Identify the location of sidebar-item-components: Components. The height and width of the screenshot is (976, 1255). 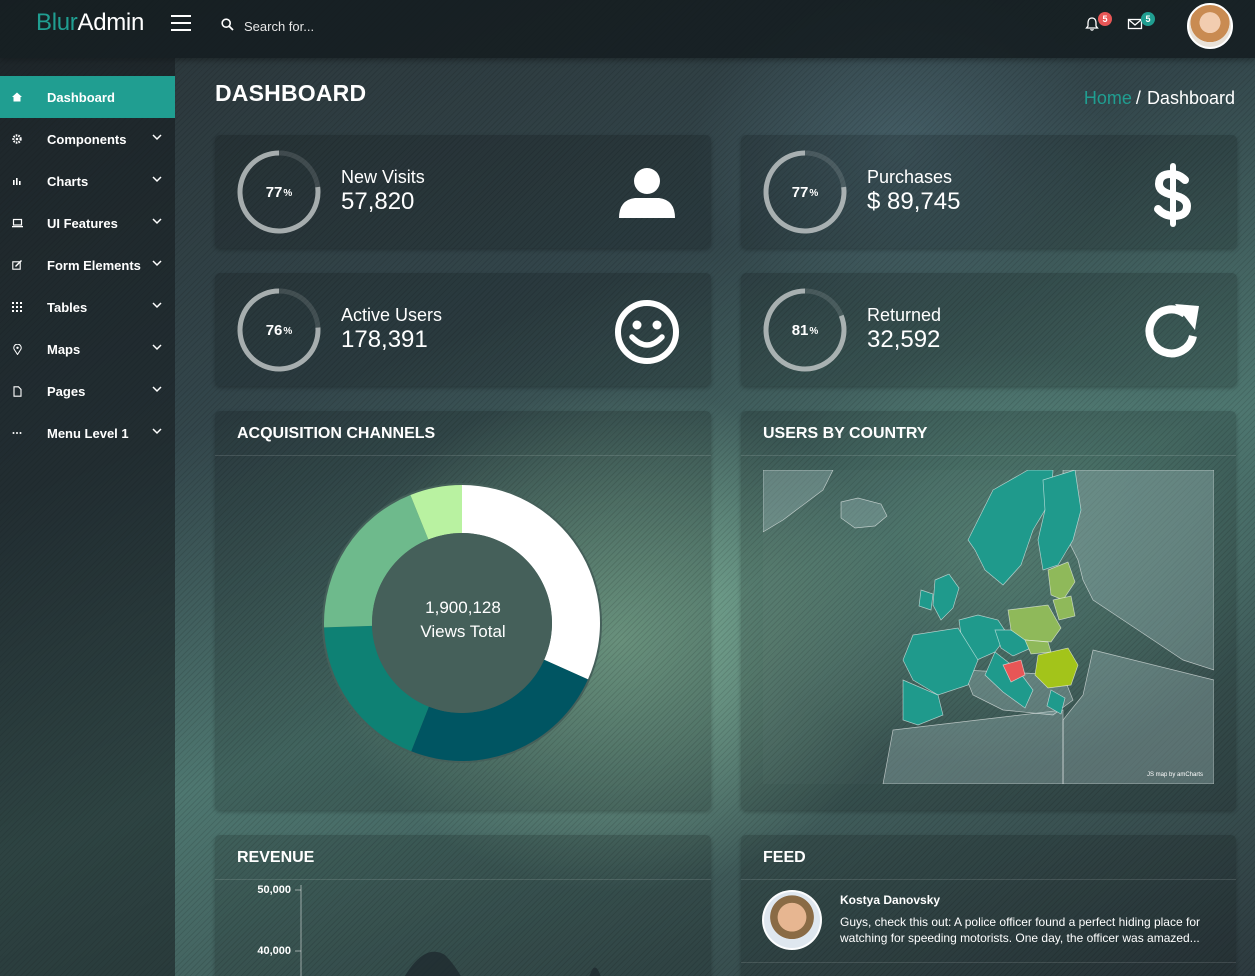
(87, 139).